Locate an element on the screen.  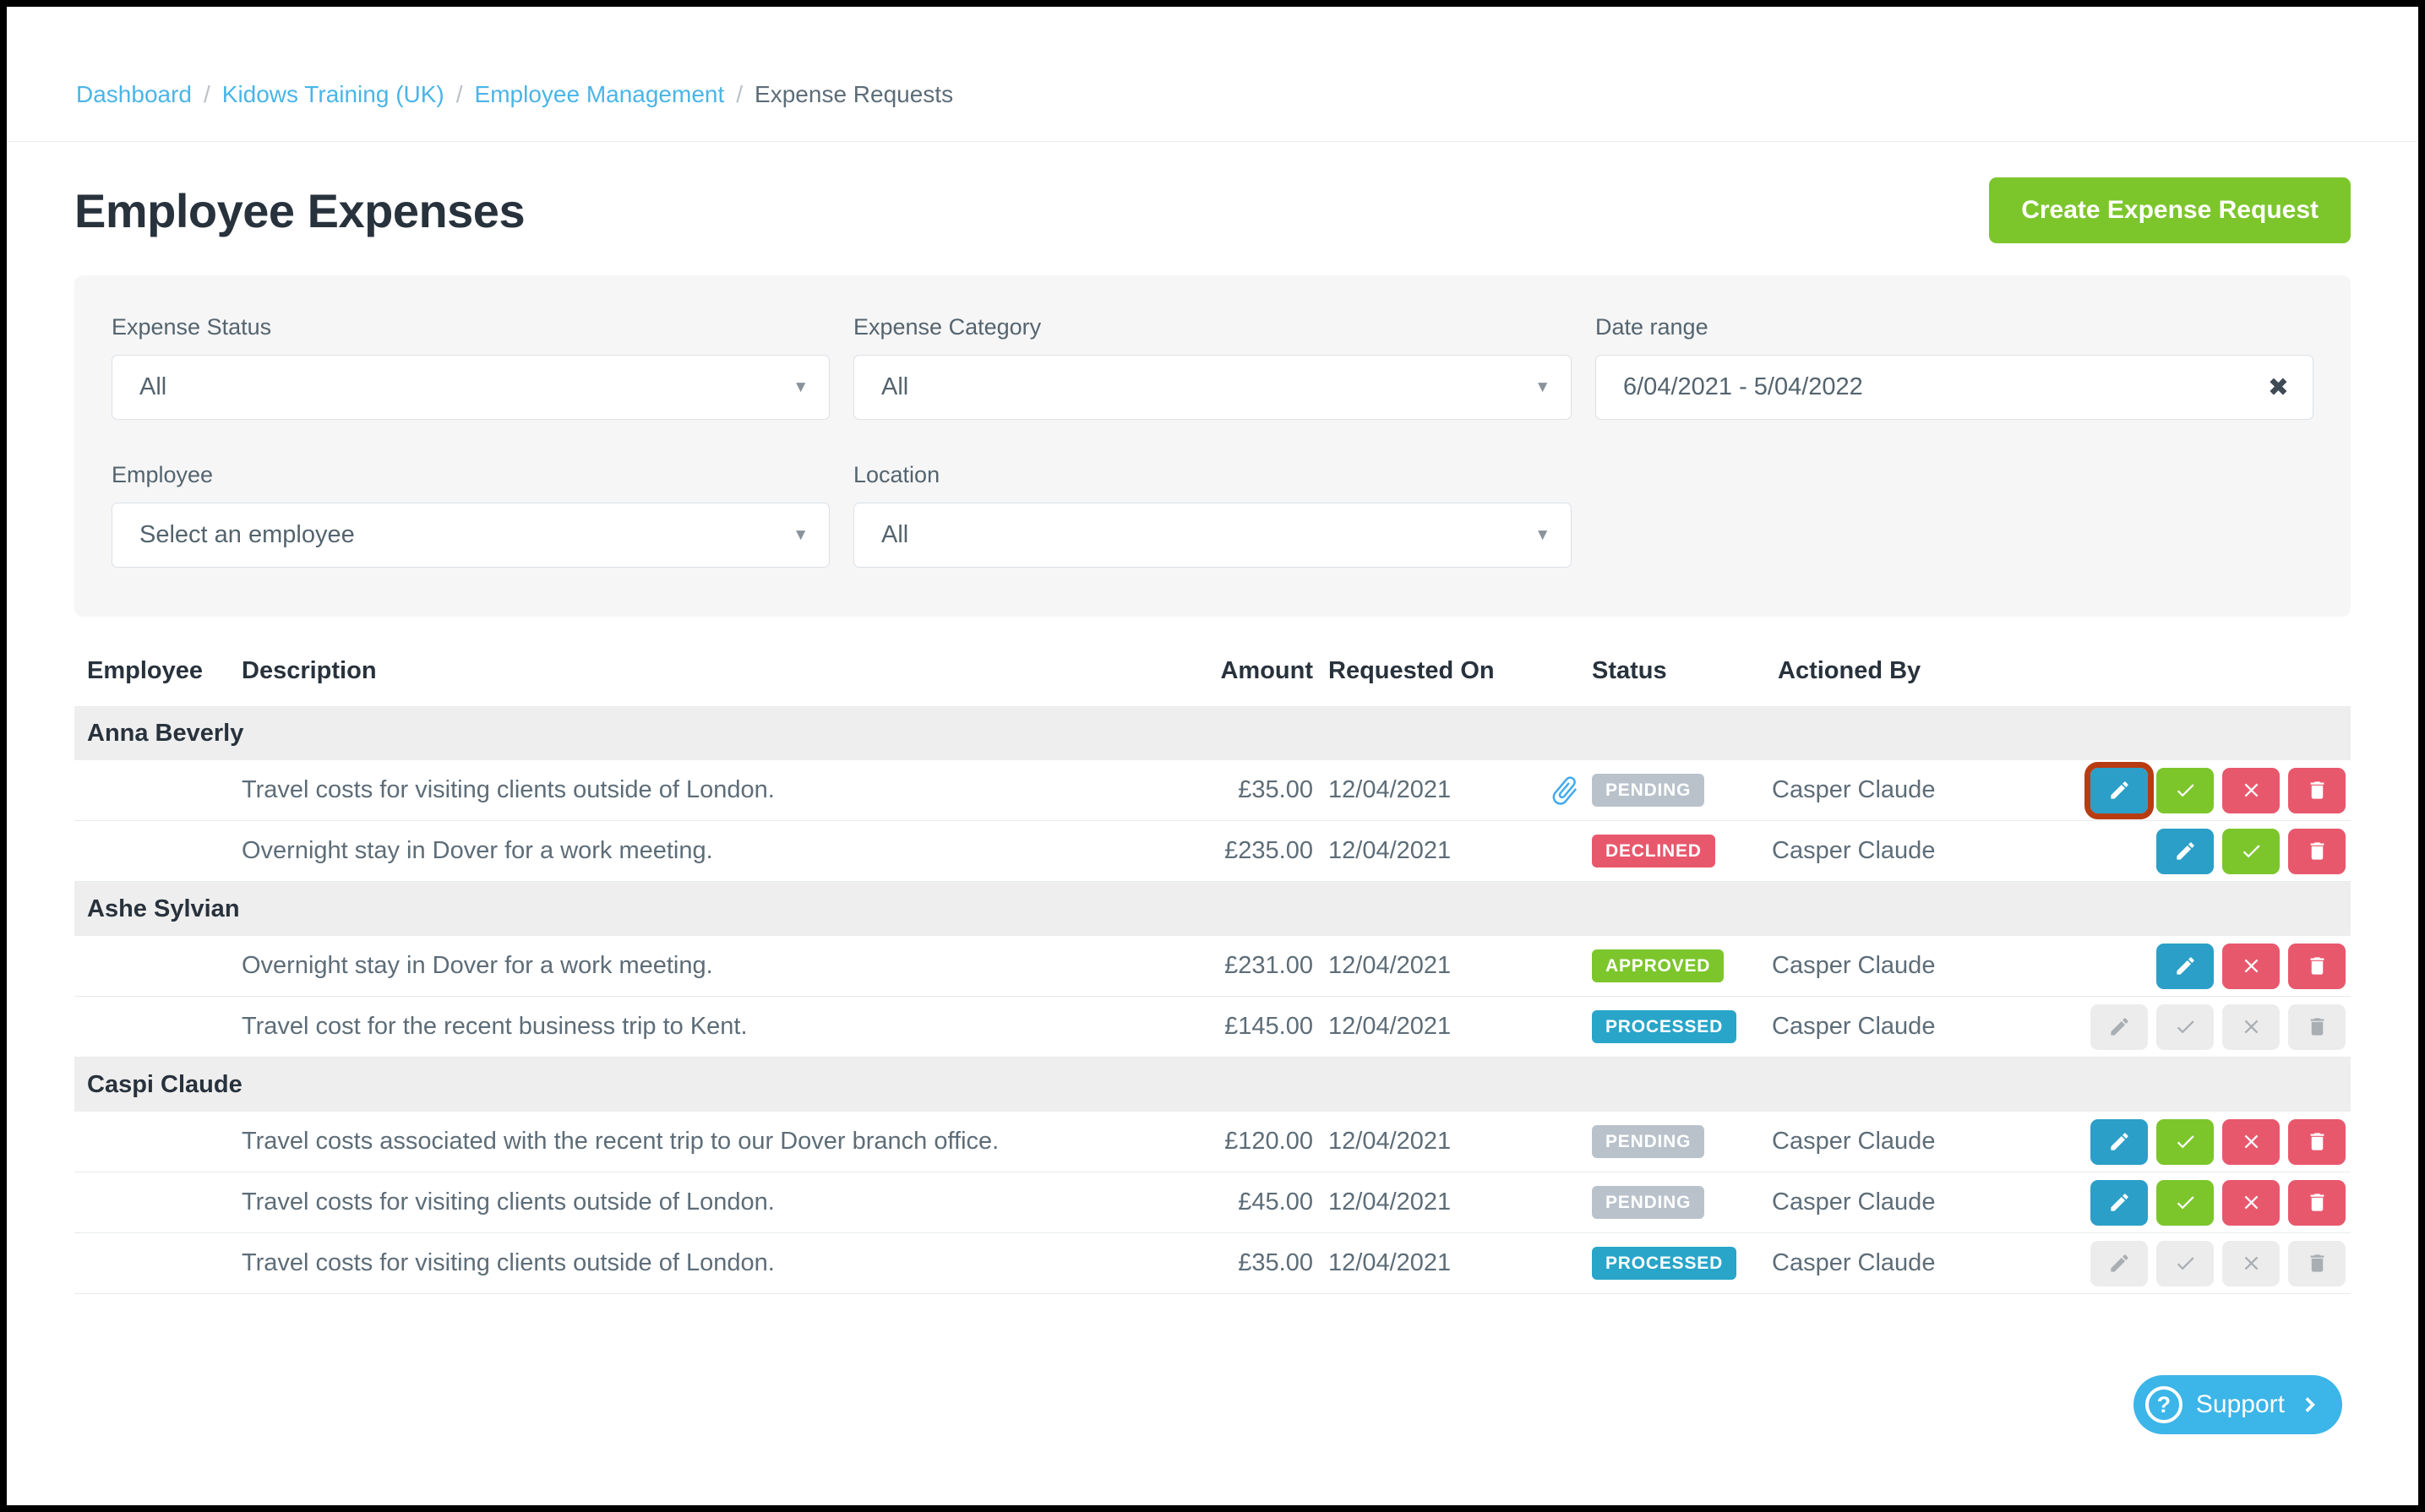
support-button: ? Support is located at coordinates (2238, 1405).